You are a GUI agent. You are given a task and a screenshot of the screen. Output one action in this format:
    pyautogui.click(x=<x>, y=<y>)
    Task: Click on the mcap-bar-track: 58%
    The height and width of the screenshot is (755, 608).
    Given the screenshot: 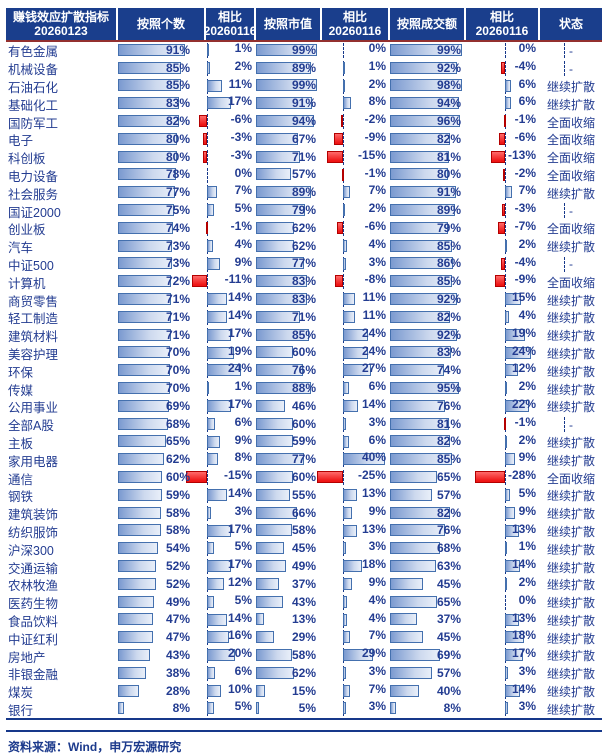 What is the action you would take?
    pyautogui.click(x=287, y=531)
    